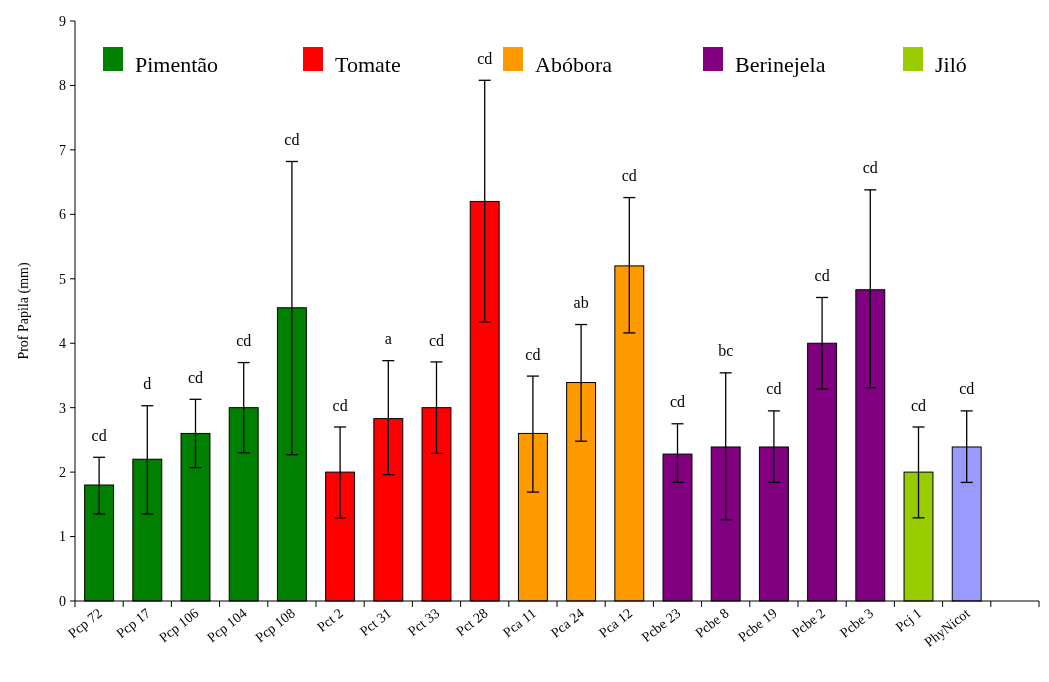 The width and height of the screenshot is (1049, 682). Describe the element at coordinates (62, 279) in the screenshot. I see `y-tick-label: 5` at that location.